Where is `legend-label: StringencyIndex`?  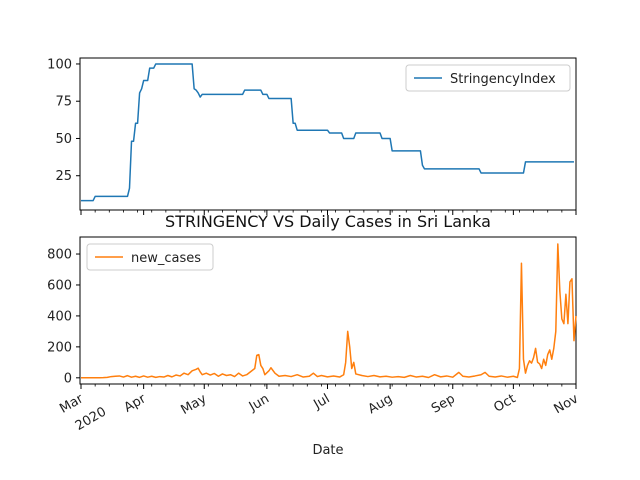
legend-label: StringencyIndex is located at coordinates (503, 79).